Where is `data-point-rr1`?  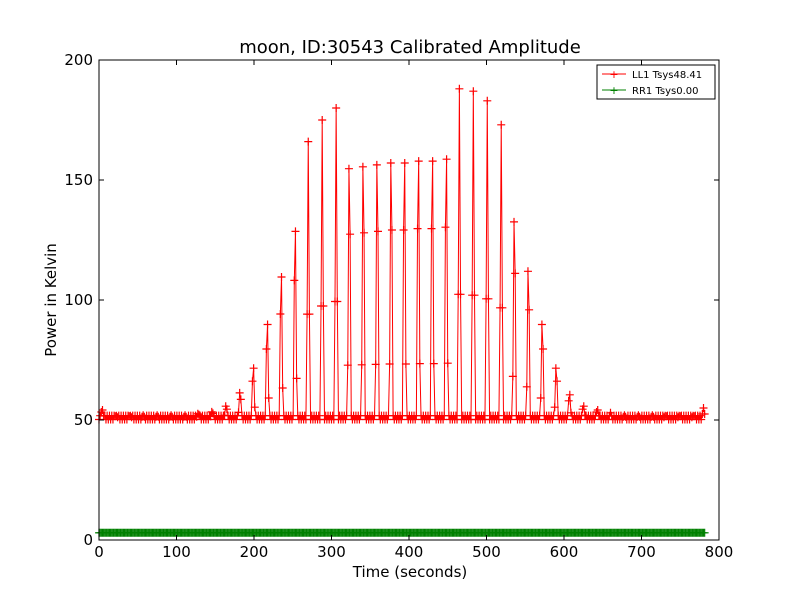
data-point-rr1 is located at coordinates (704, 532).